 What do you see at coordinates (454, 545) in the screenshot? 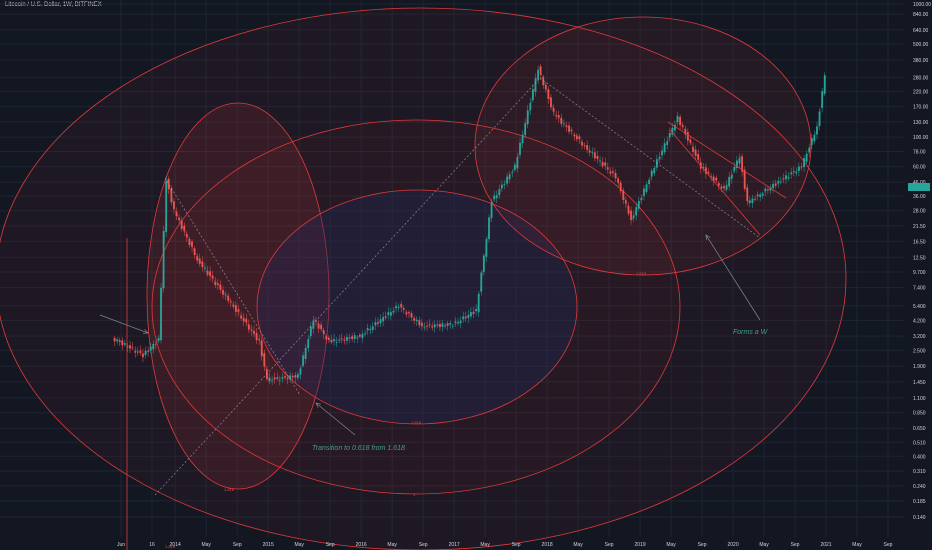
I see `x-tick-label: 2017` at bounding box center [454, 545].